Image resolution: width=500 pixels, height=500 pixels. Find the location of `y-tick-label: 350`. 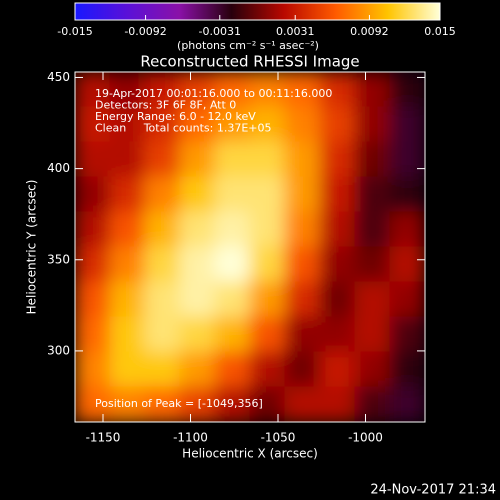

y-tick-label: 350 is located at coordinates (58, 259).